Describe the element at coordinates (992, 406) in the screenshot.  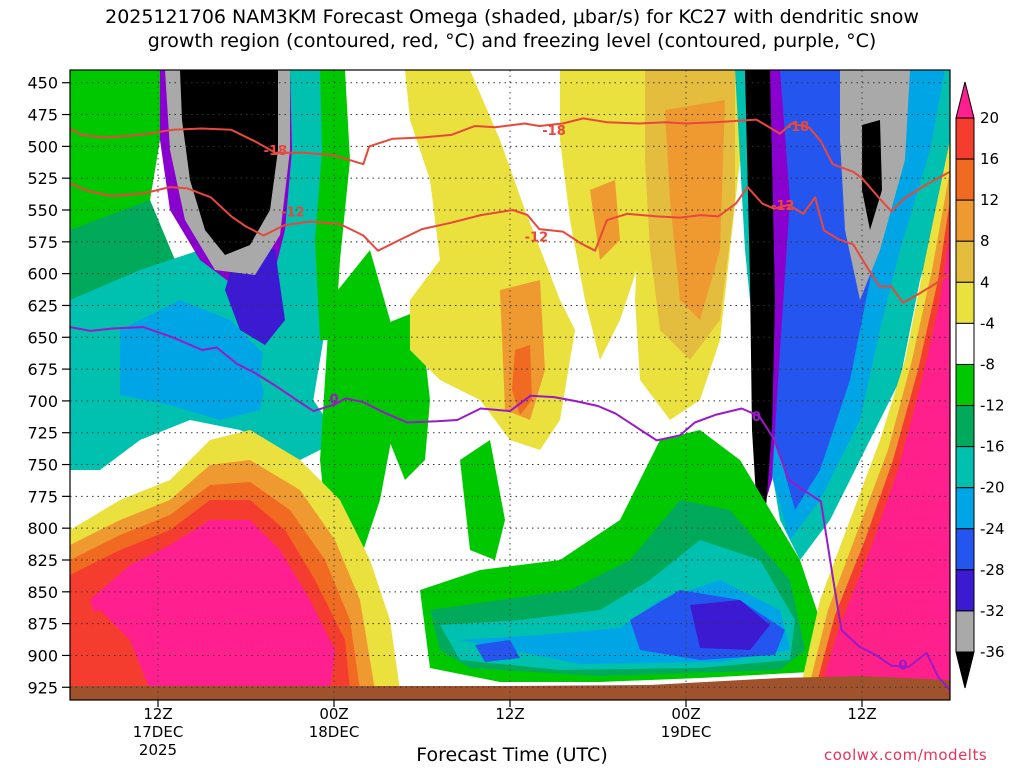
I see `colorbar-label-7: -12` at that location.